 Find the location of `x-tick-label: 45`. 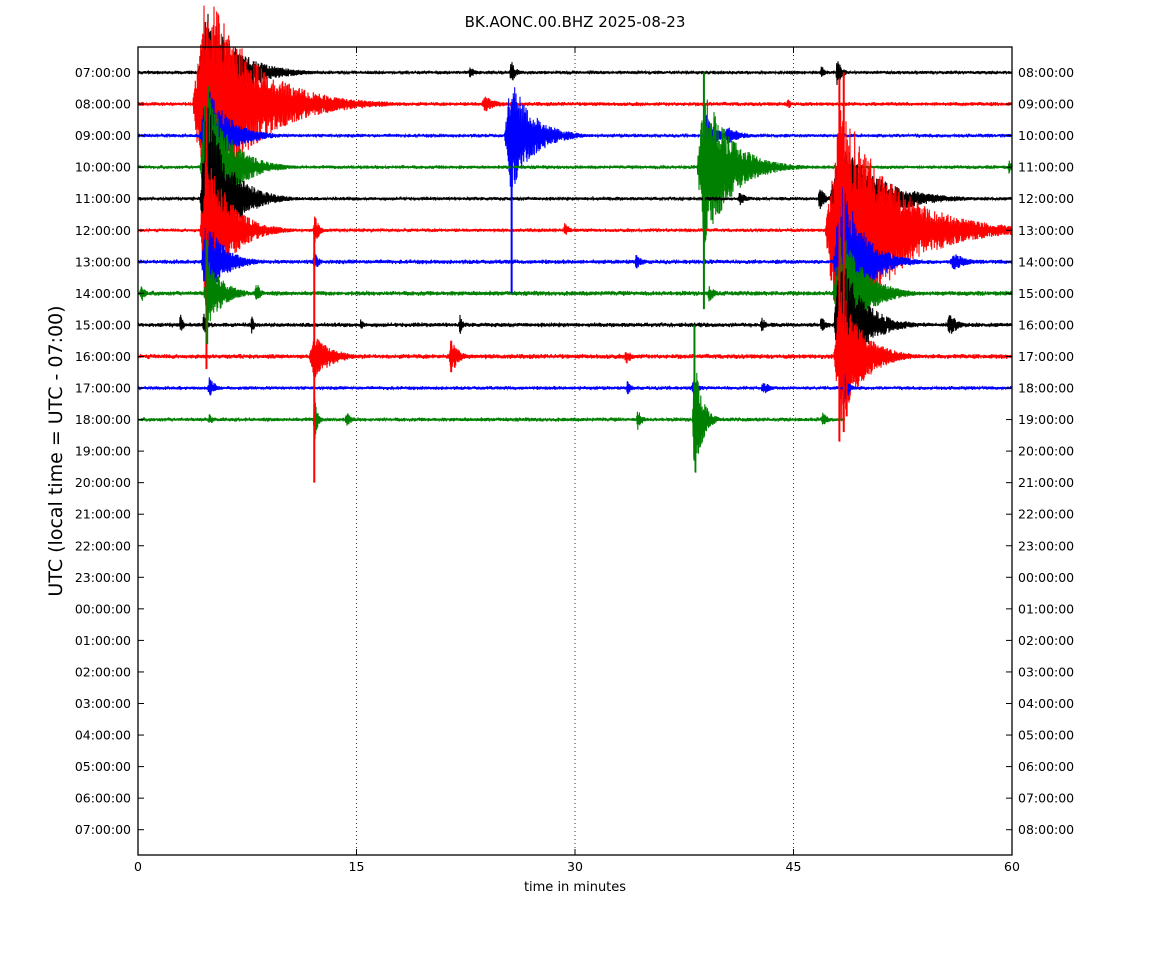

x-tick-label: 45 is located at coordinates (794, 866).